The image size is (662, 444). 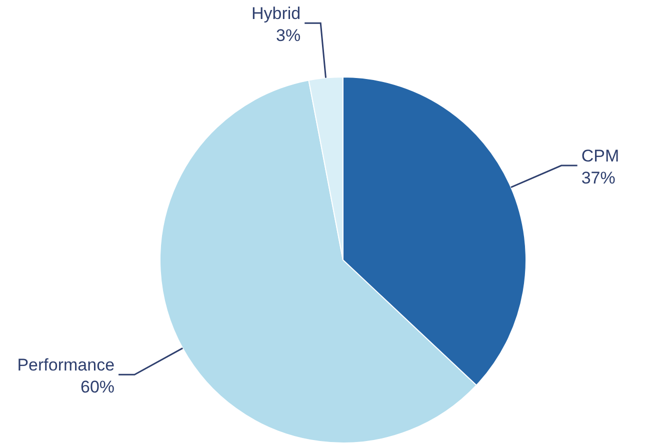 I want to click on slice-label: Hybrid, so click(x=276, y=14).